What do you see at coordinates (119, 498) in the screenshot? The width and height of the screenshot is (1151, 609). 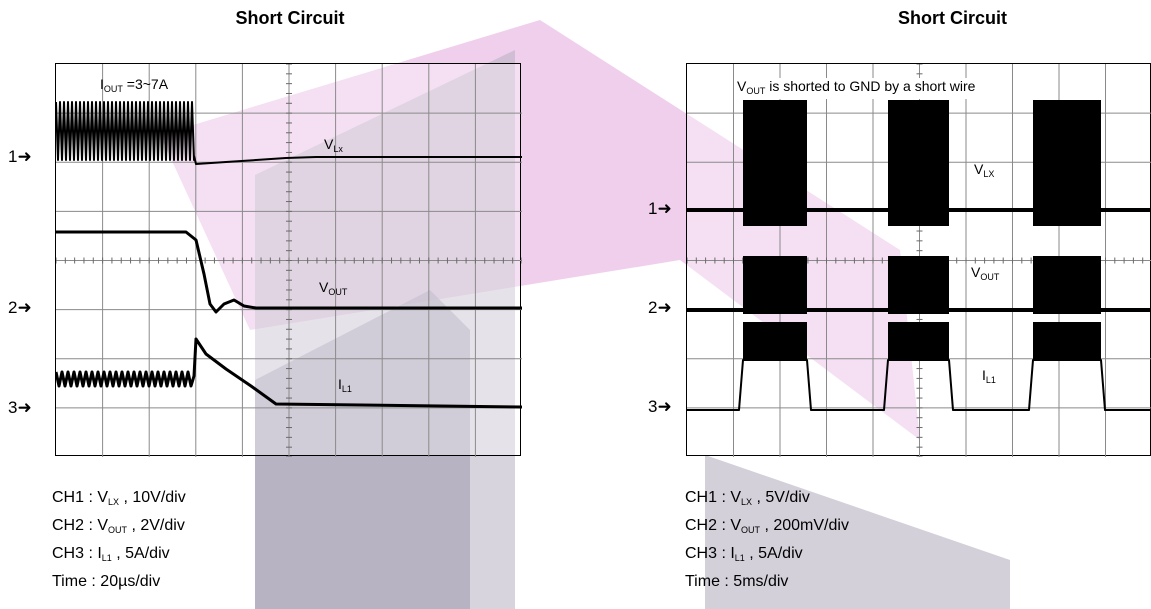 I see `settings-row: CH1 : VLX , 10V/div` at bounding box center [119, 498].